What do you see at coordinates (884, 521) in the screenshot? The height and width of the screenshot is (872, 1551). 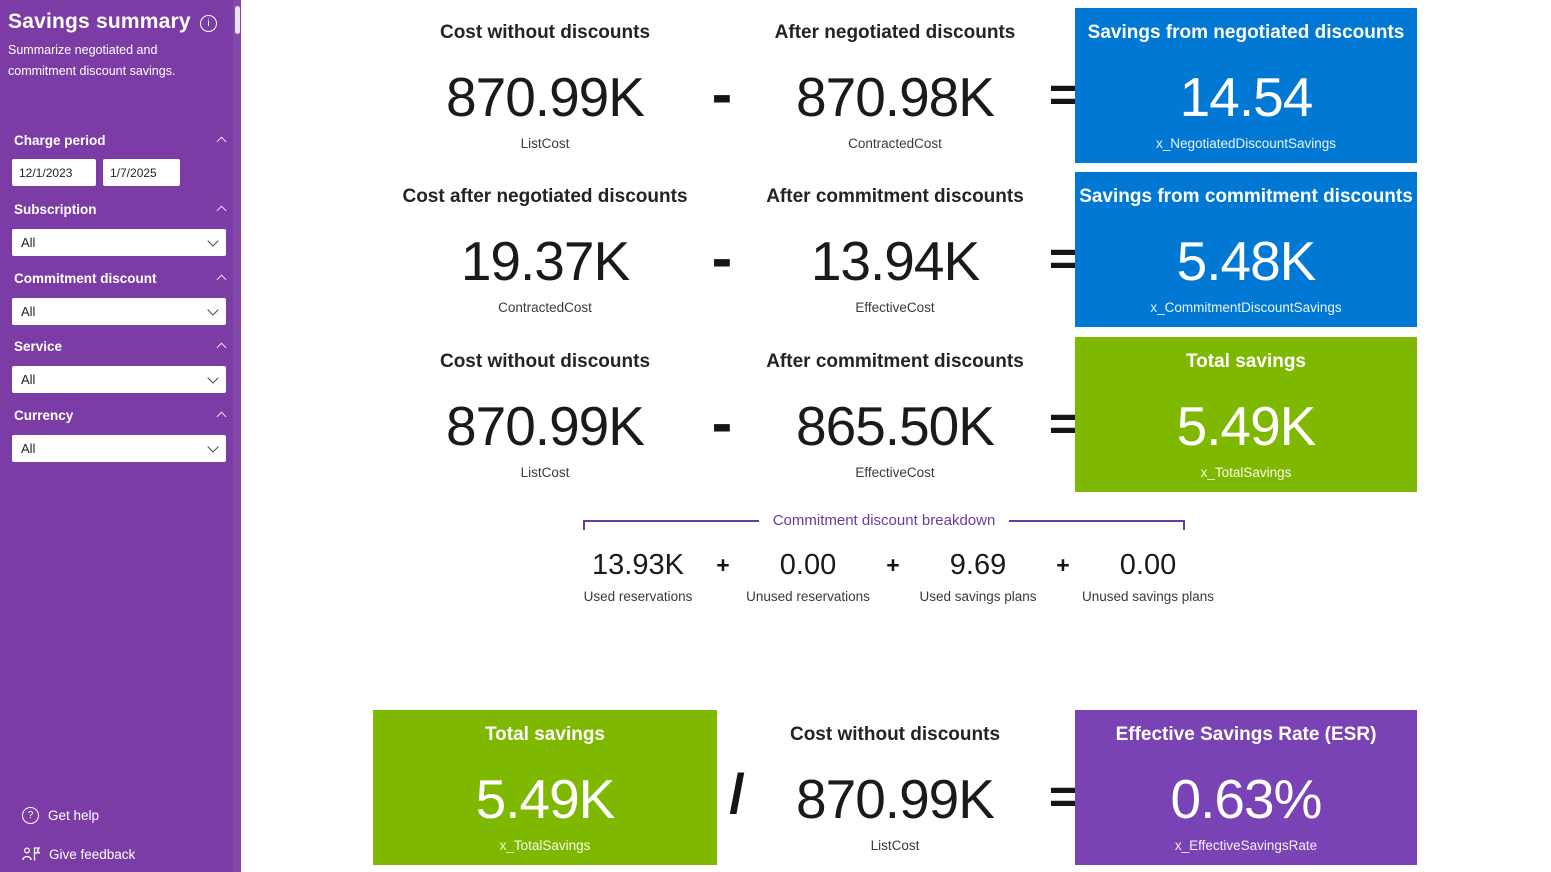 I see `breakdown-header: Commitment discount breakdown` at bounding box center [884, 521].